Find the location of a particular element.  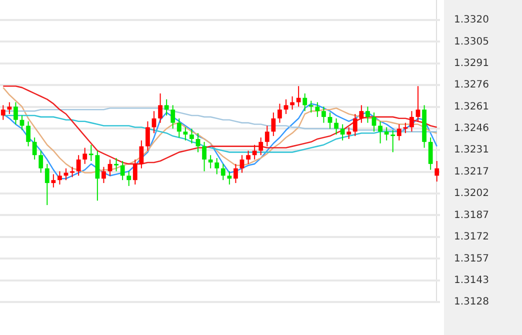

y-tick-label: 1.3143 is located at coordinates (471, 280).